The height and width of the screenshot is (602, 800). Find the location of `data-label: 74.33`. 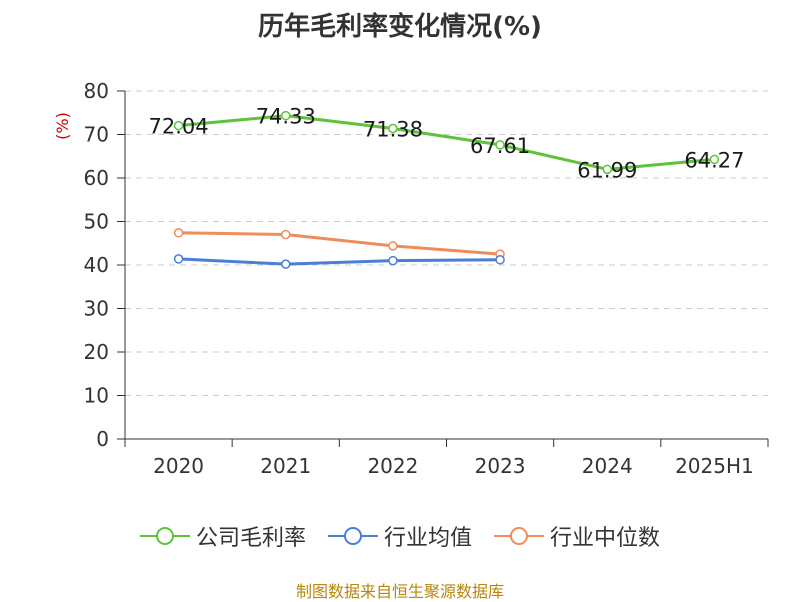

data-label: 74.33 is located at coordinates (286, 117).